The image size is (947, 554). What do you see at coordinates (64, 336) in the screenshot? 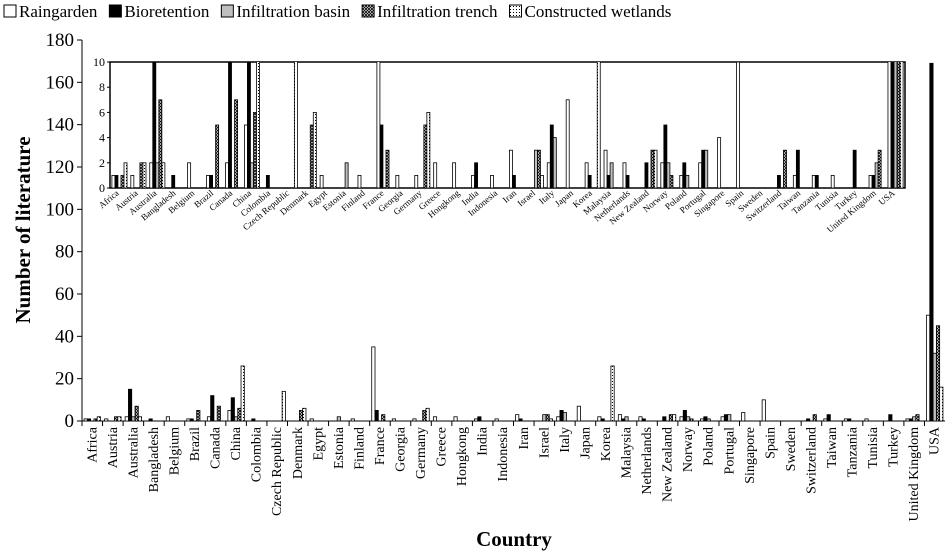
I see `y-tick-label: 40` at bounding box center [64, 336].